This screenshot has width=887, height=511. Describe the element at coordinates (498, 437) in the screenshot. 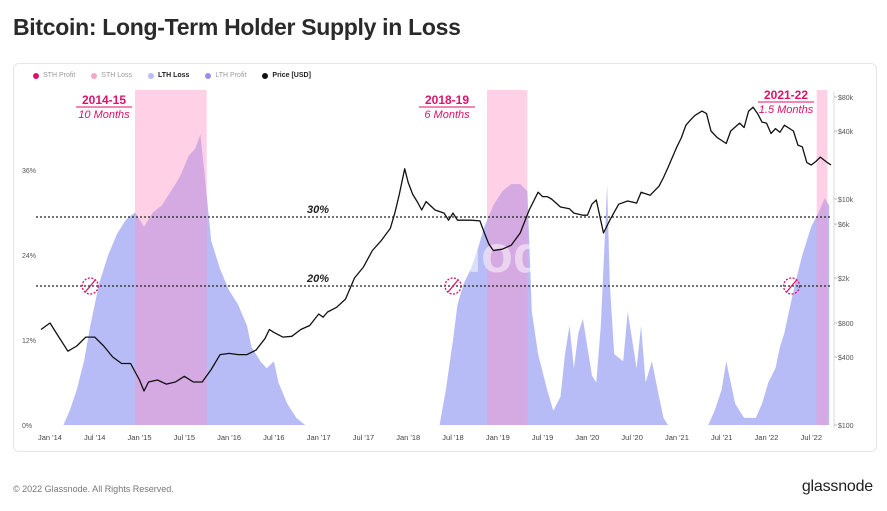

I see `x-tick-label: Jan '19` at that location.